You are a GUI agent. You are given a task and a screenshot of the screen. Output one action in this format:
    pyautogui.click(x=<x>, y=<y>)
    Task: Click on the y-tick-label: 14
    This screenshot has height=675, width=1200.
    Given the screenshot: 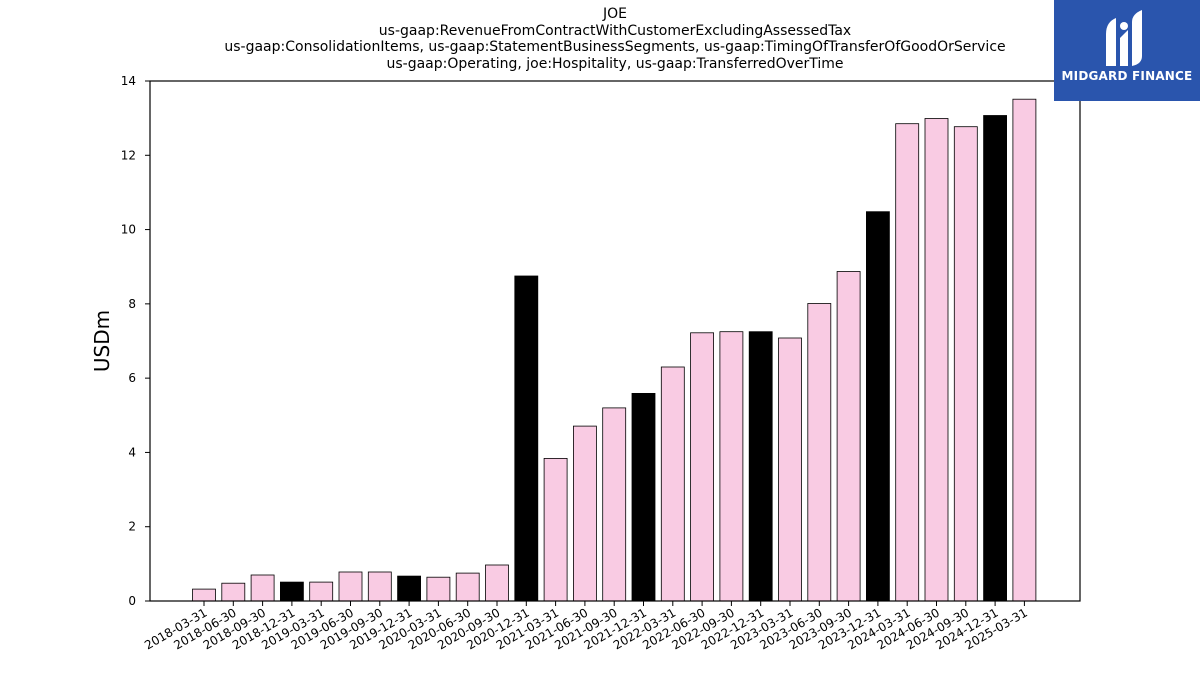 What is the action you would take?
    pyautogui.click(x=128, y=81)
    